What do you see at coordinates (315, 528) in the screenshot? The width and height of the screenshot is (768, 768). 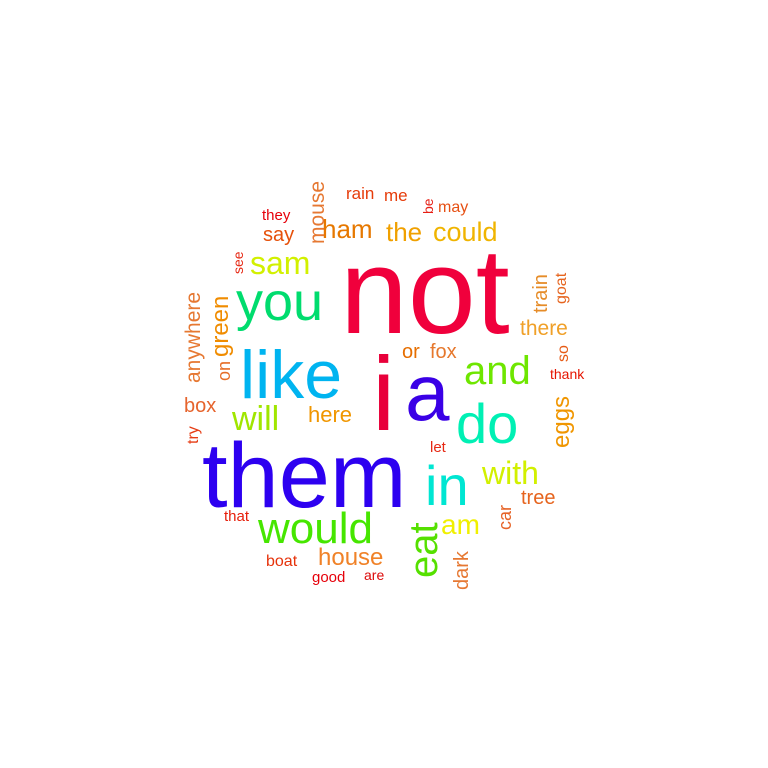 I see `word-would: would` at bounding box center [315, 528].